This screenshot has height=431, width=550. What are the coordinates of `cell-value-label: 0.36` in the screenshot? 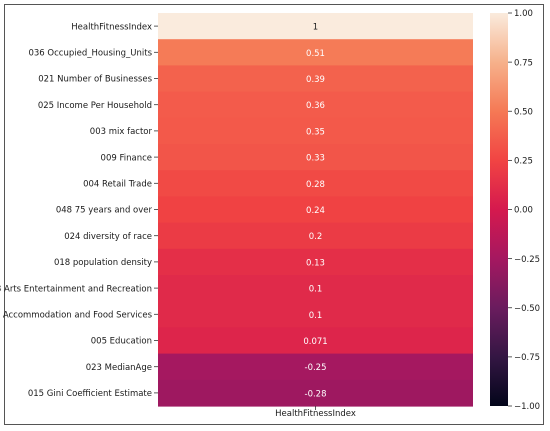 It's located at (315, 106).